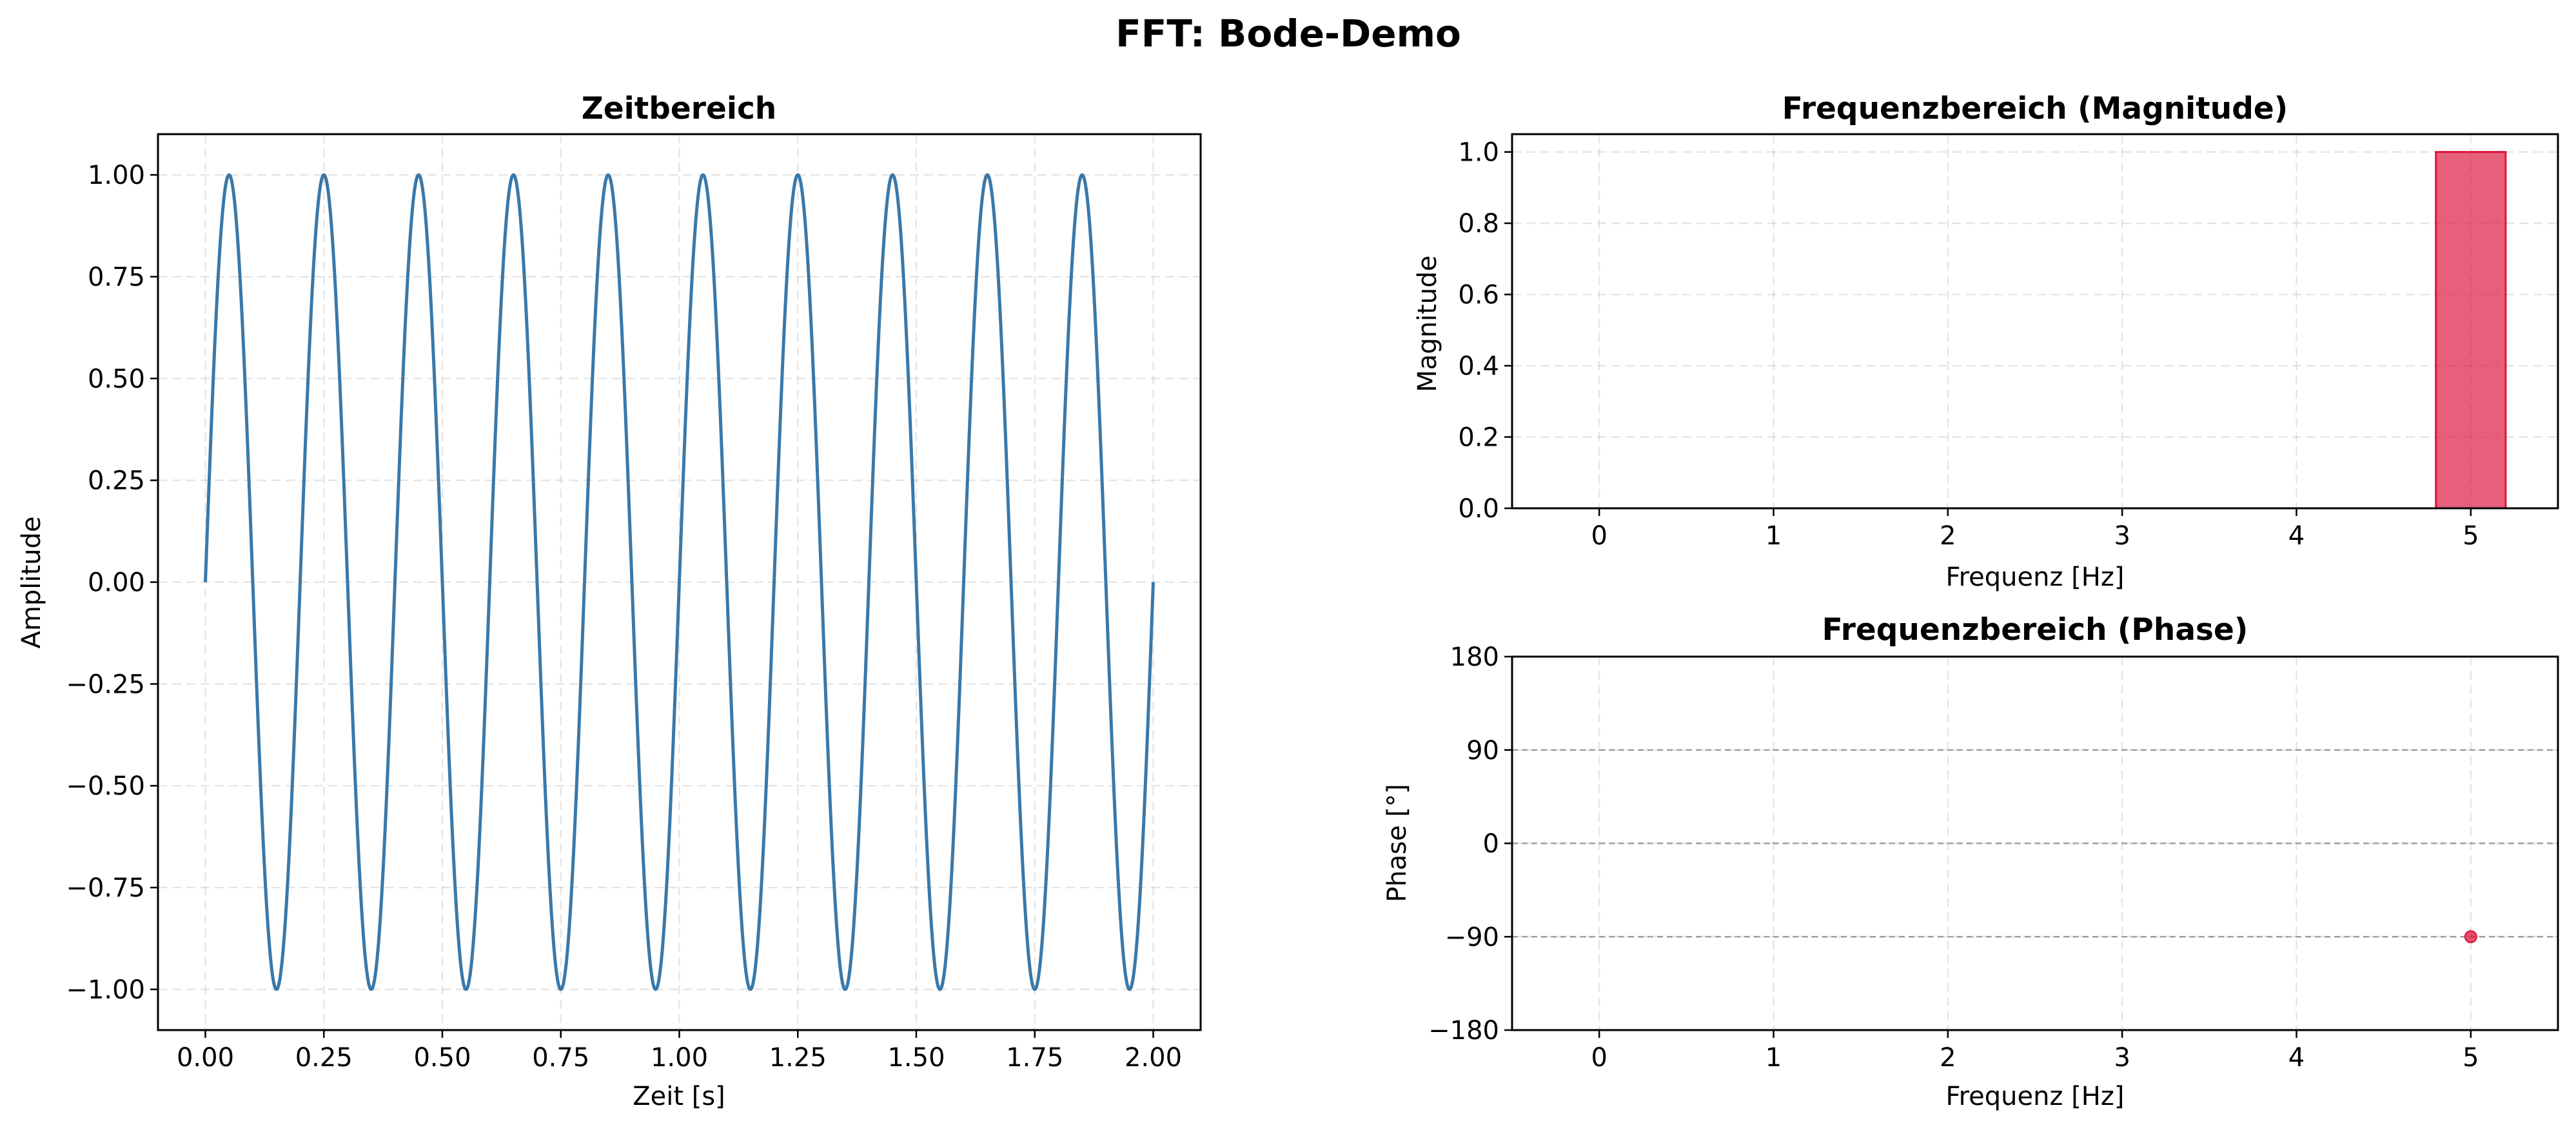 The height and width of the screenshot is (1132, 2576). Describe the element at coordinates (1773, 536) in the screenshot. I see `magnitude-x-tick-label: 1` at that location.